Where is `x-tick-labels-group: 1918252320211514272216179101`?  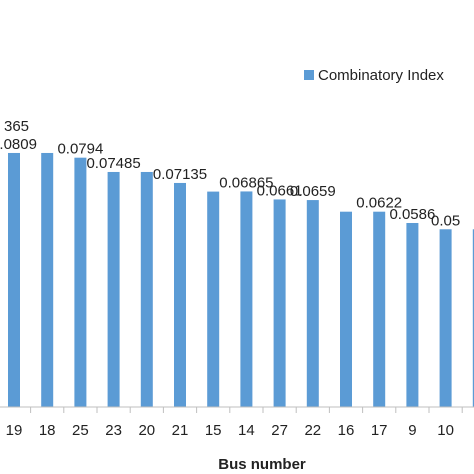
x-tick-labels-group: 1918252320211514272216179101 is located at coordinates (230, 430).